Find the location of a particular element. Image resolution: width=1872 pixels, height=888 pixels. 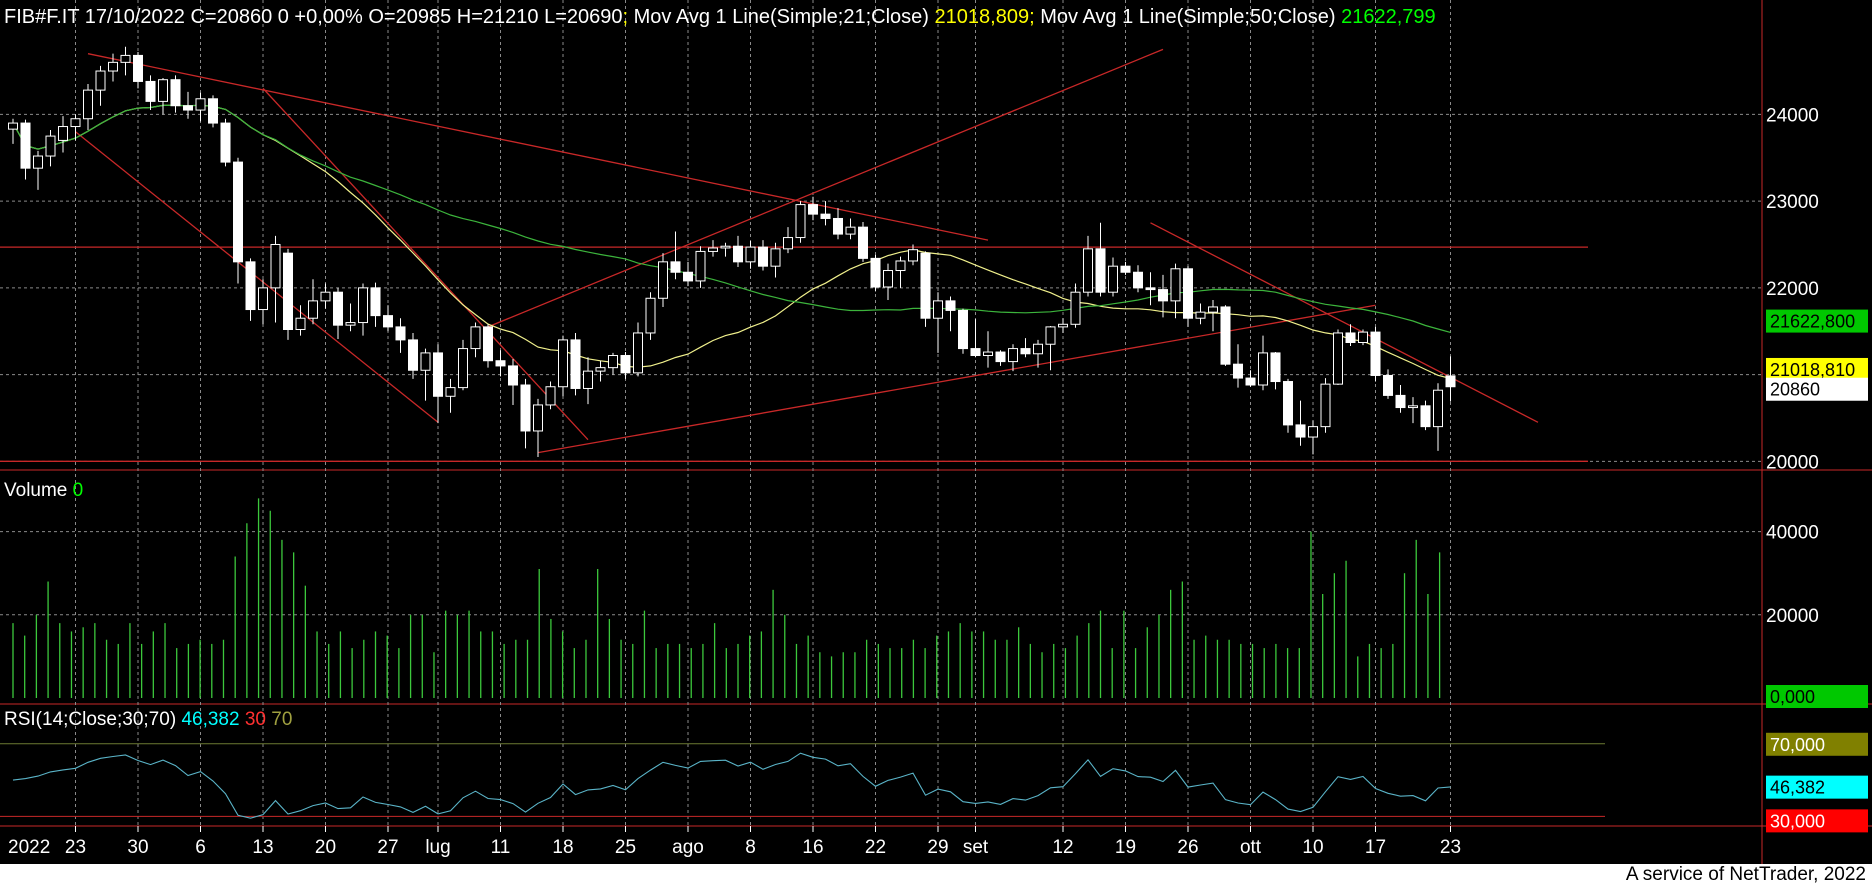

rsi-legend: RSI(14;Close;30;70) 46,382 30 70 is located at coordinates (148, 720).